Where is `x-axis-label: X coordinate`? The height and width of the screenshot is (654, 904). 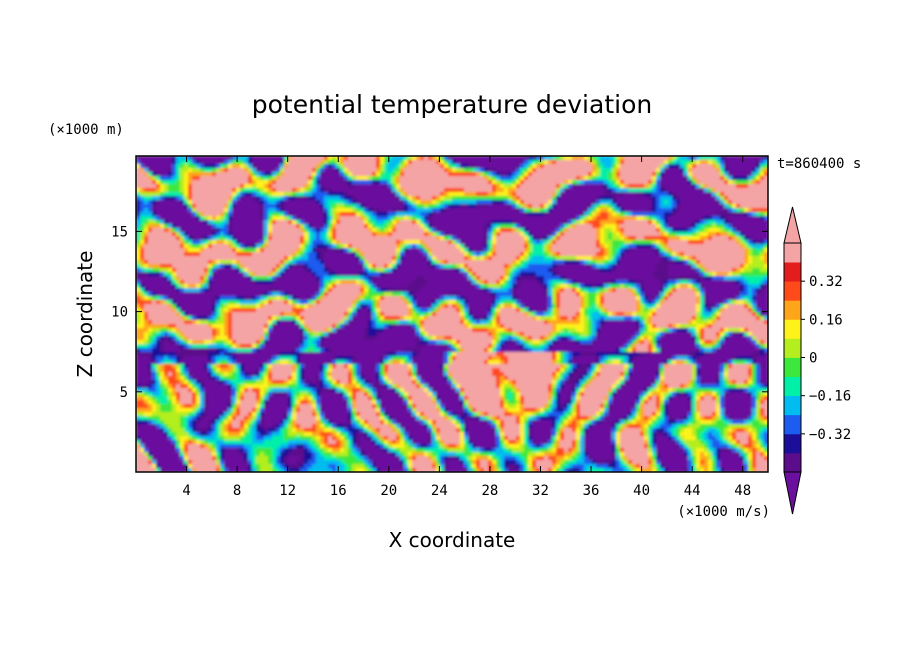
x-axis-label: X coordinate is located at coordinates (452, 540).